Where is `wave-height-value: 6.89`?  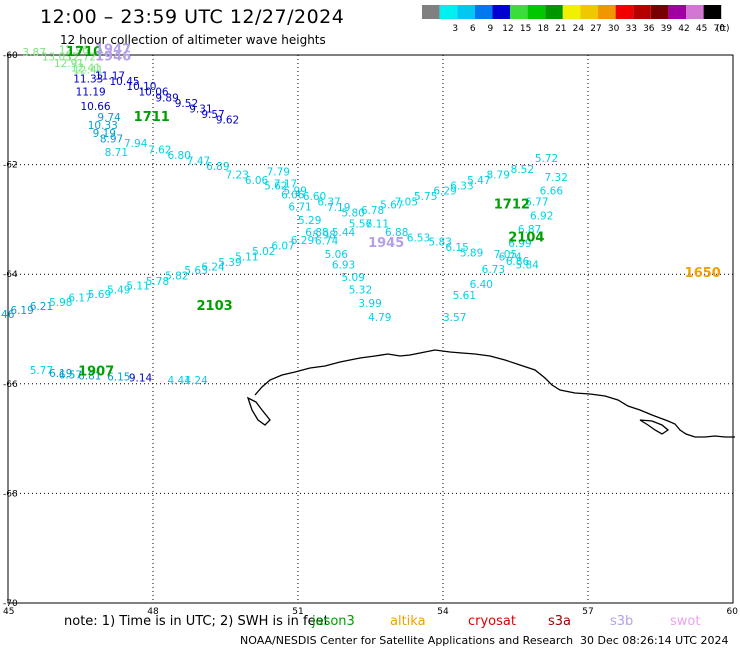
wave-height-value: 6.89 is located at coordinates (217, 167).